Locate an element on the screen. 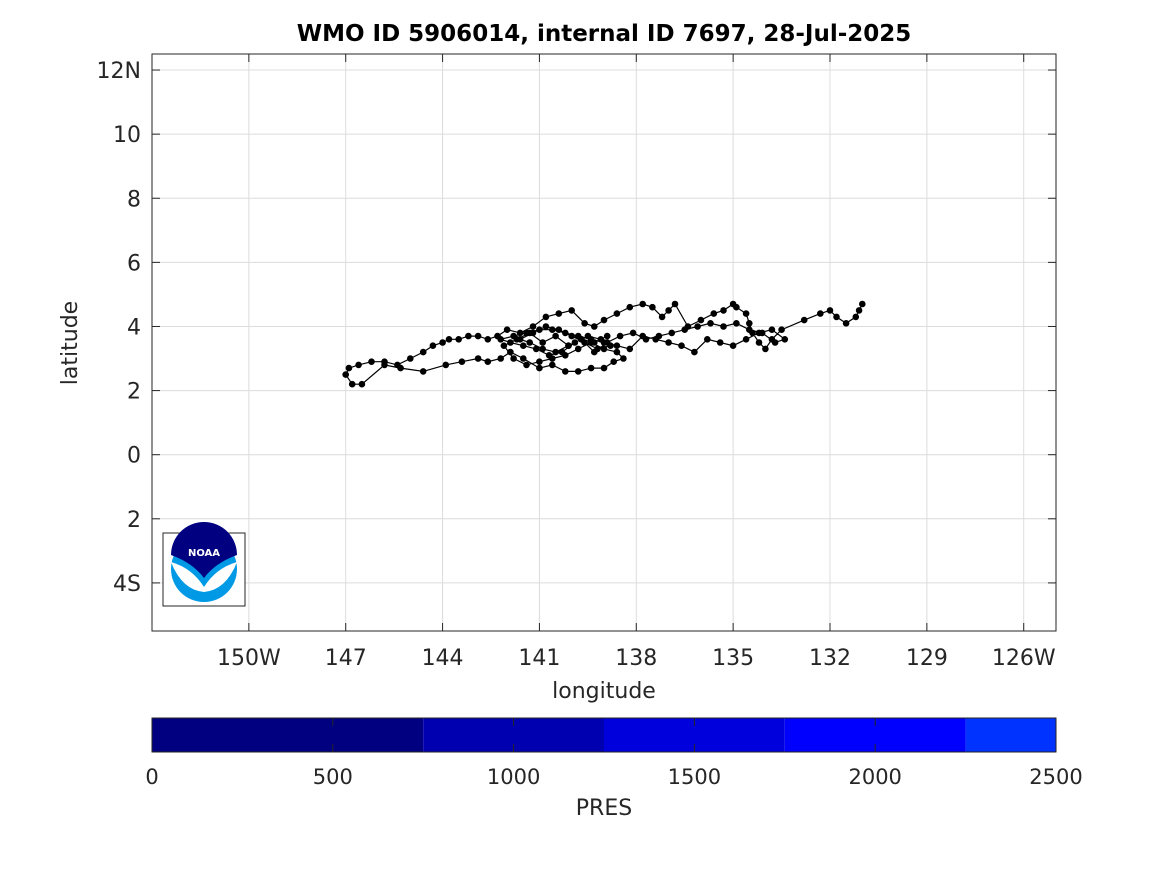 The height and width of the screenshot is (875, 1167). y-axis-label: latitude is located at coordinates (70, 343).